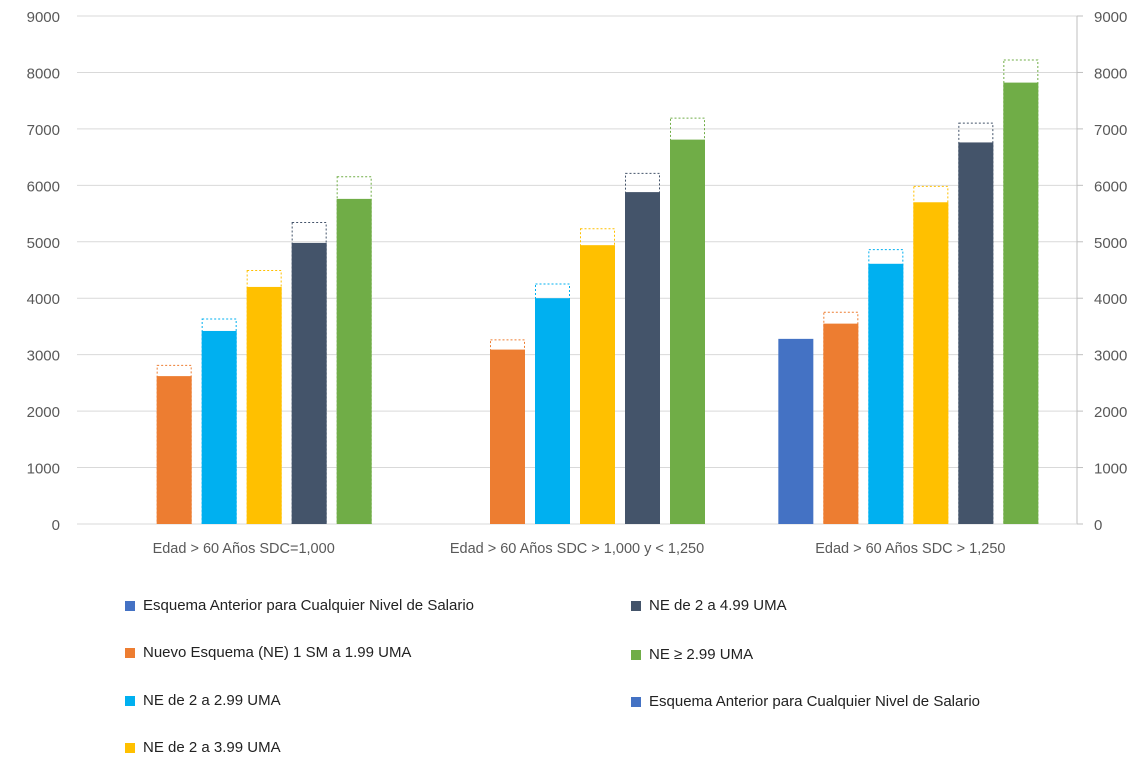 This screenshot has width=1134, height=758. I want to click on y-tick-label: 3000, so click(43, 356).